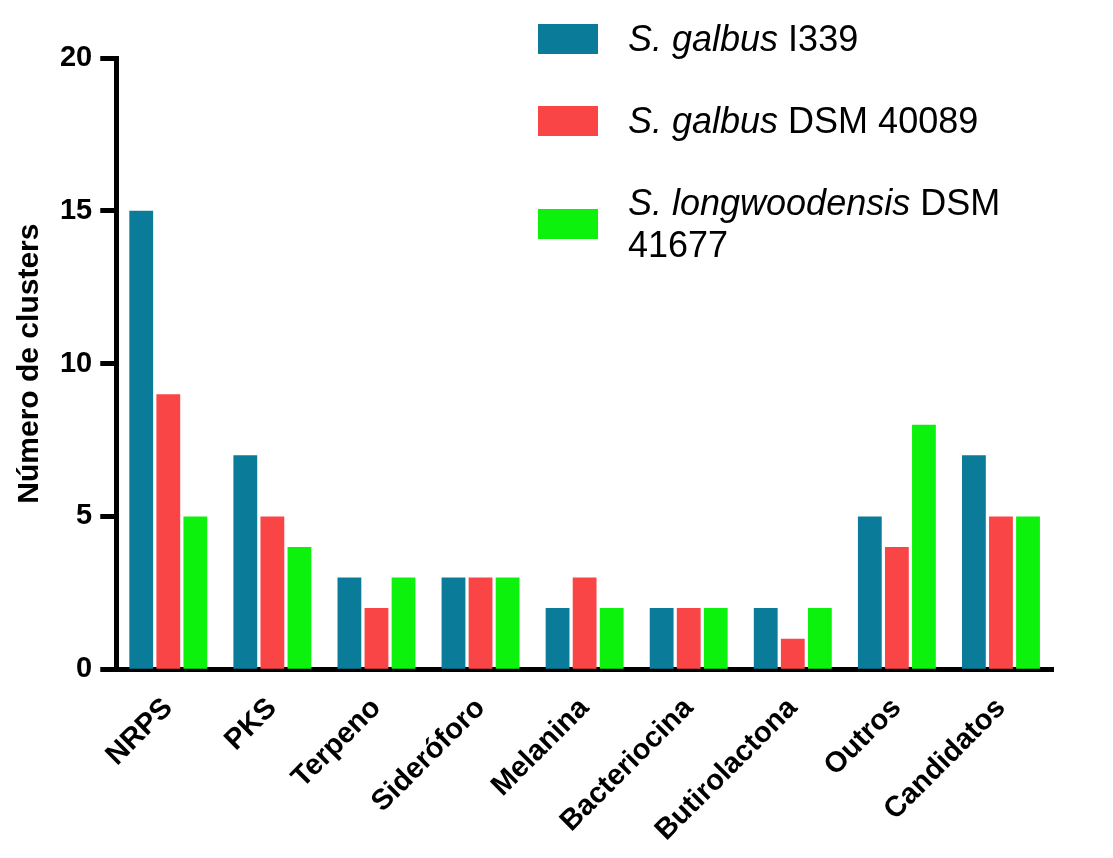 The image size is (1113, 858). What do you see at coordinates (814, 223) in the screenshot?
I see `text: S. longwoodensis DSM 41677` at bounding box center [814, 223].